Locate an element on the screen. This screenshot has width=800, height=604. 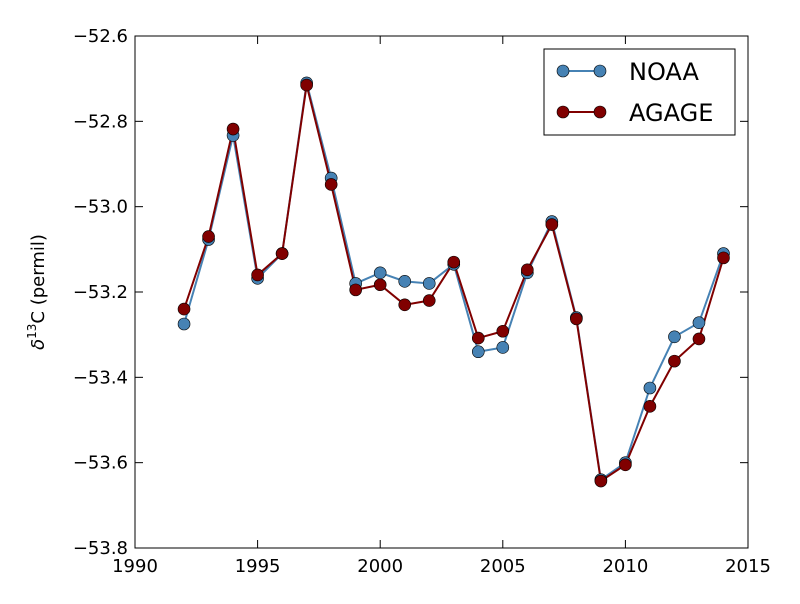
y-tick-label: −52.8 is located at coordinates (100, 121).